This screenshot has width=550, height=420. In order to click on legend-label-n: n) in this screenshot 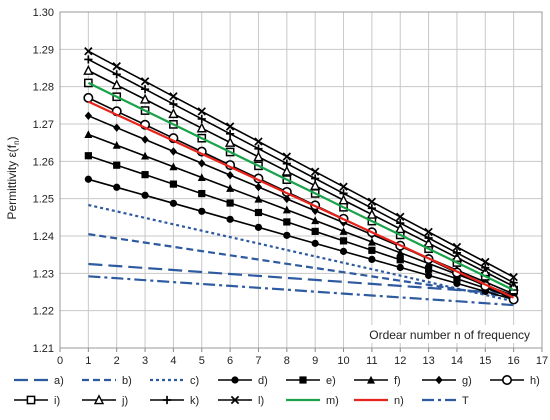, I will do `click(399, 401)`.